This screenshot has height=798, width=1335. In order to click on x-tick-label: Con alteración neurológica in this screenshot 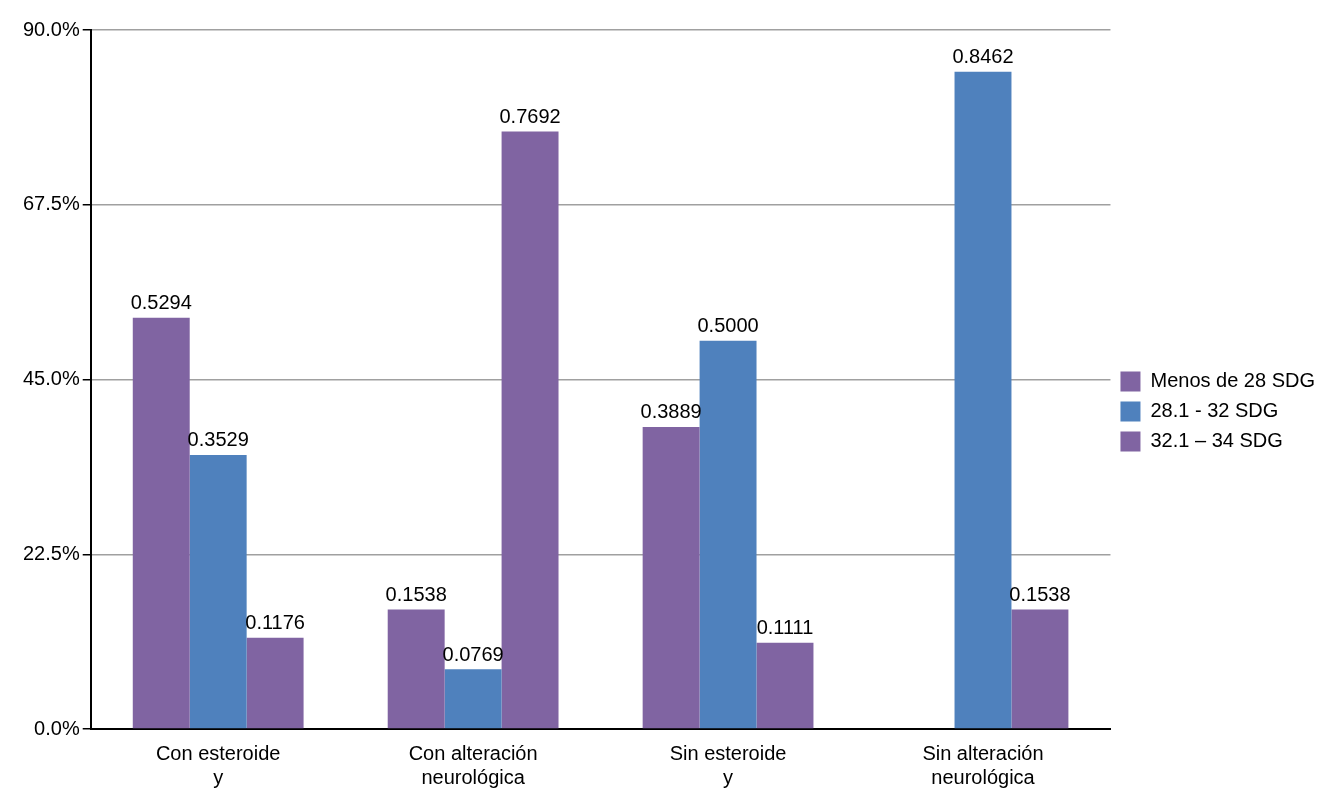, I will do `click(473, 764)`.